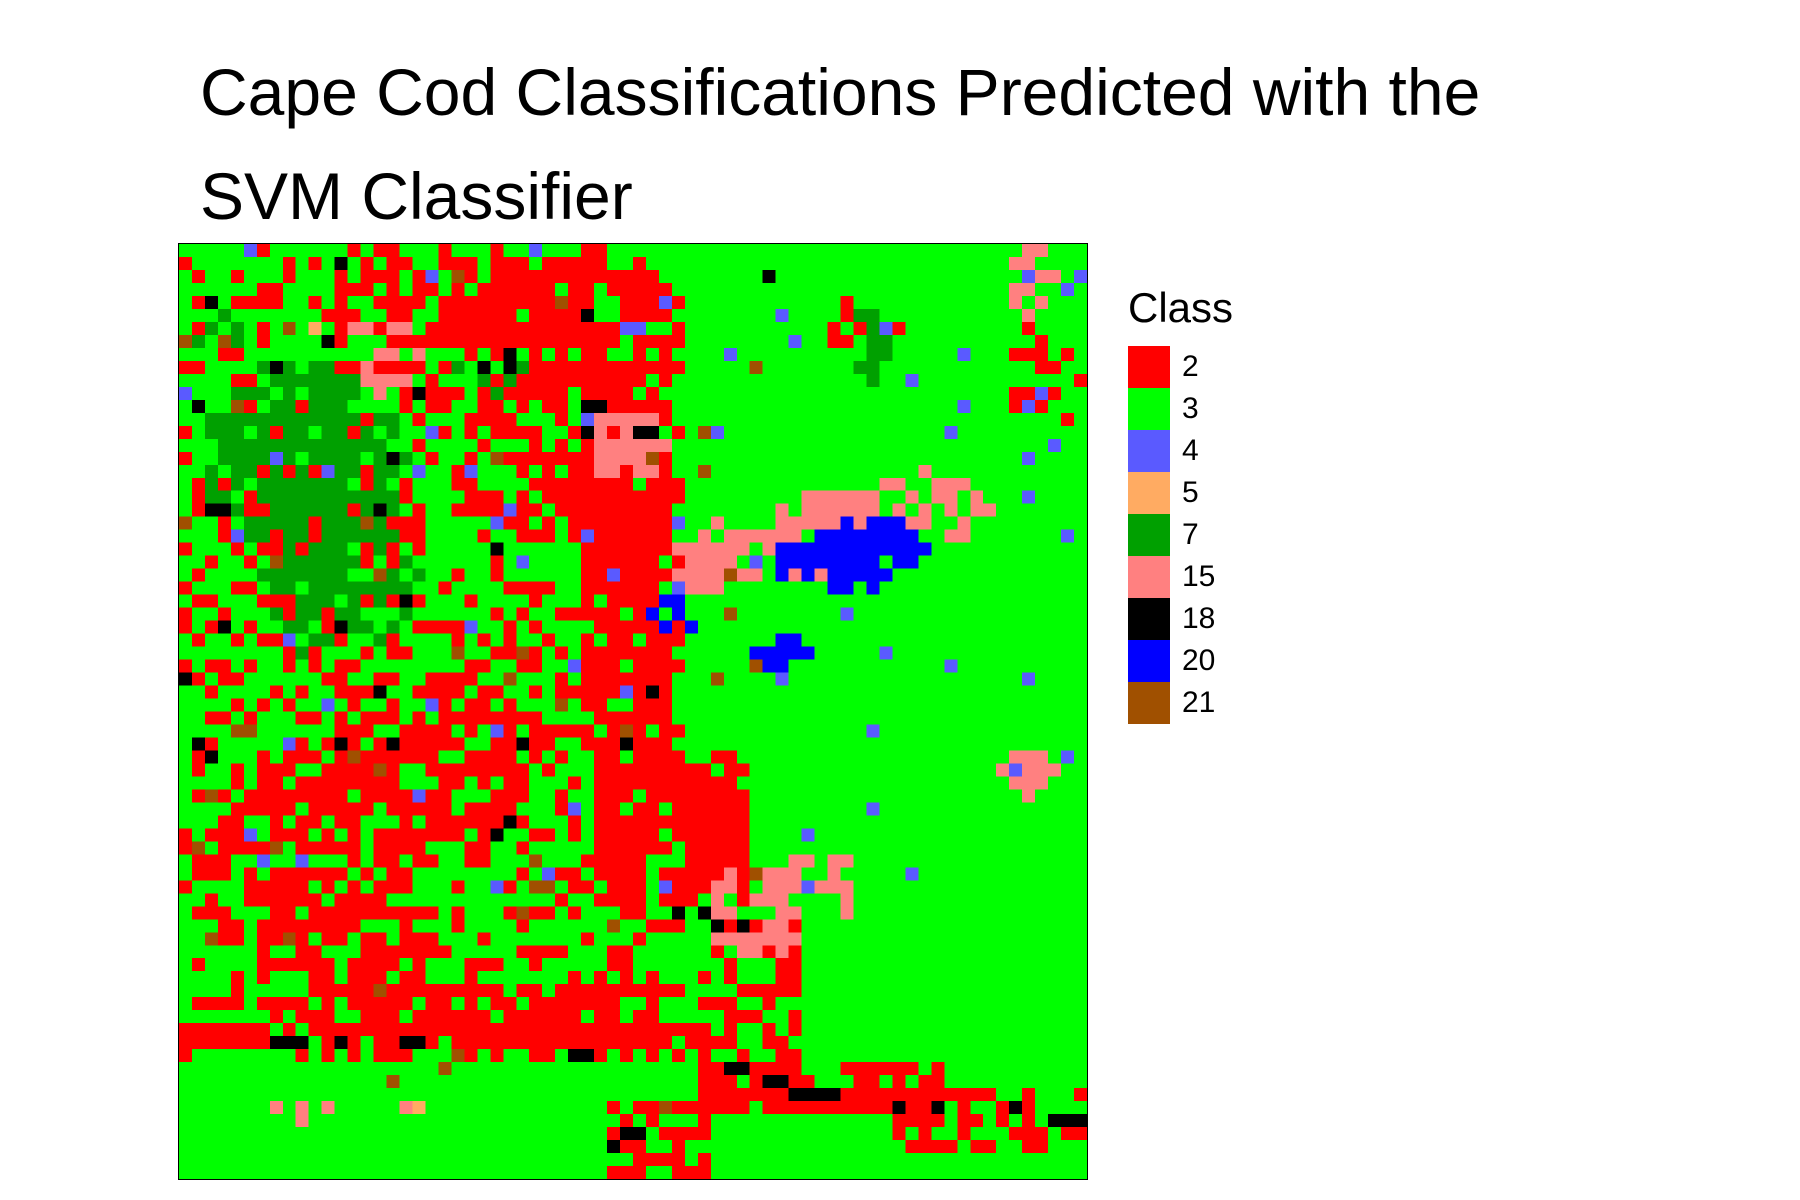  What do you see at coordinates (1180, 619) in the screenshot?
I see `legend-item-18: 18` at bounding box center [1180, 619].